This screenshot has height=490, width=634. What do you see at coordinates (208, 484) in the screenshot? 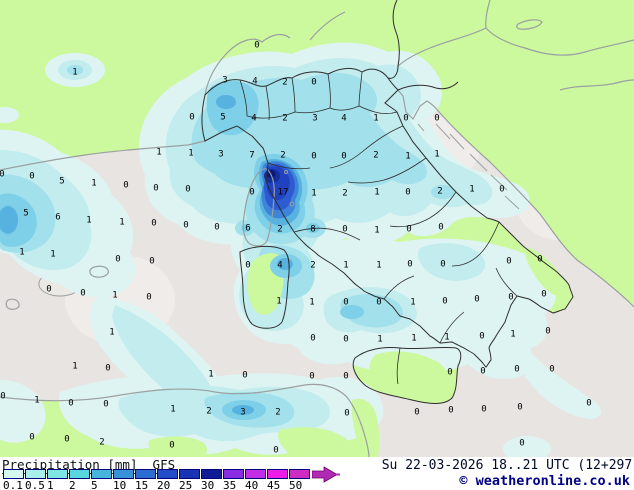
I see `legend-scale-label: 30` at bounding box center [208, 484].